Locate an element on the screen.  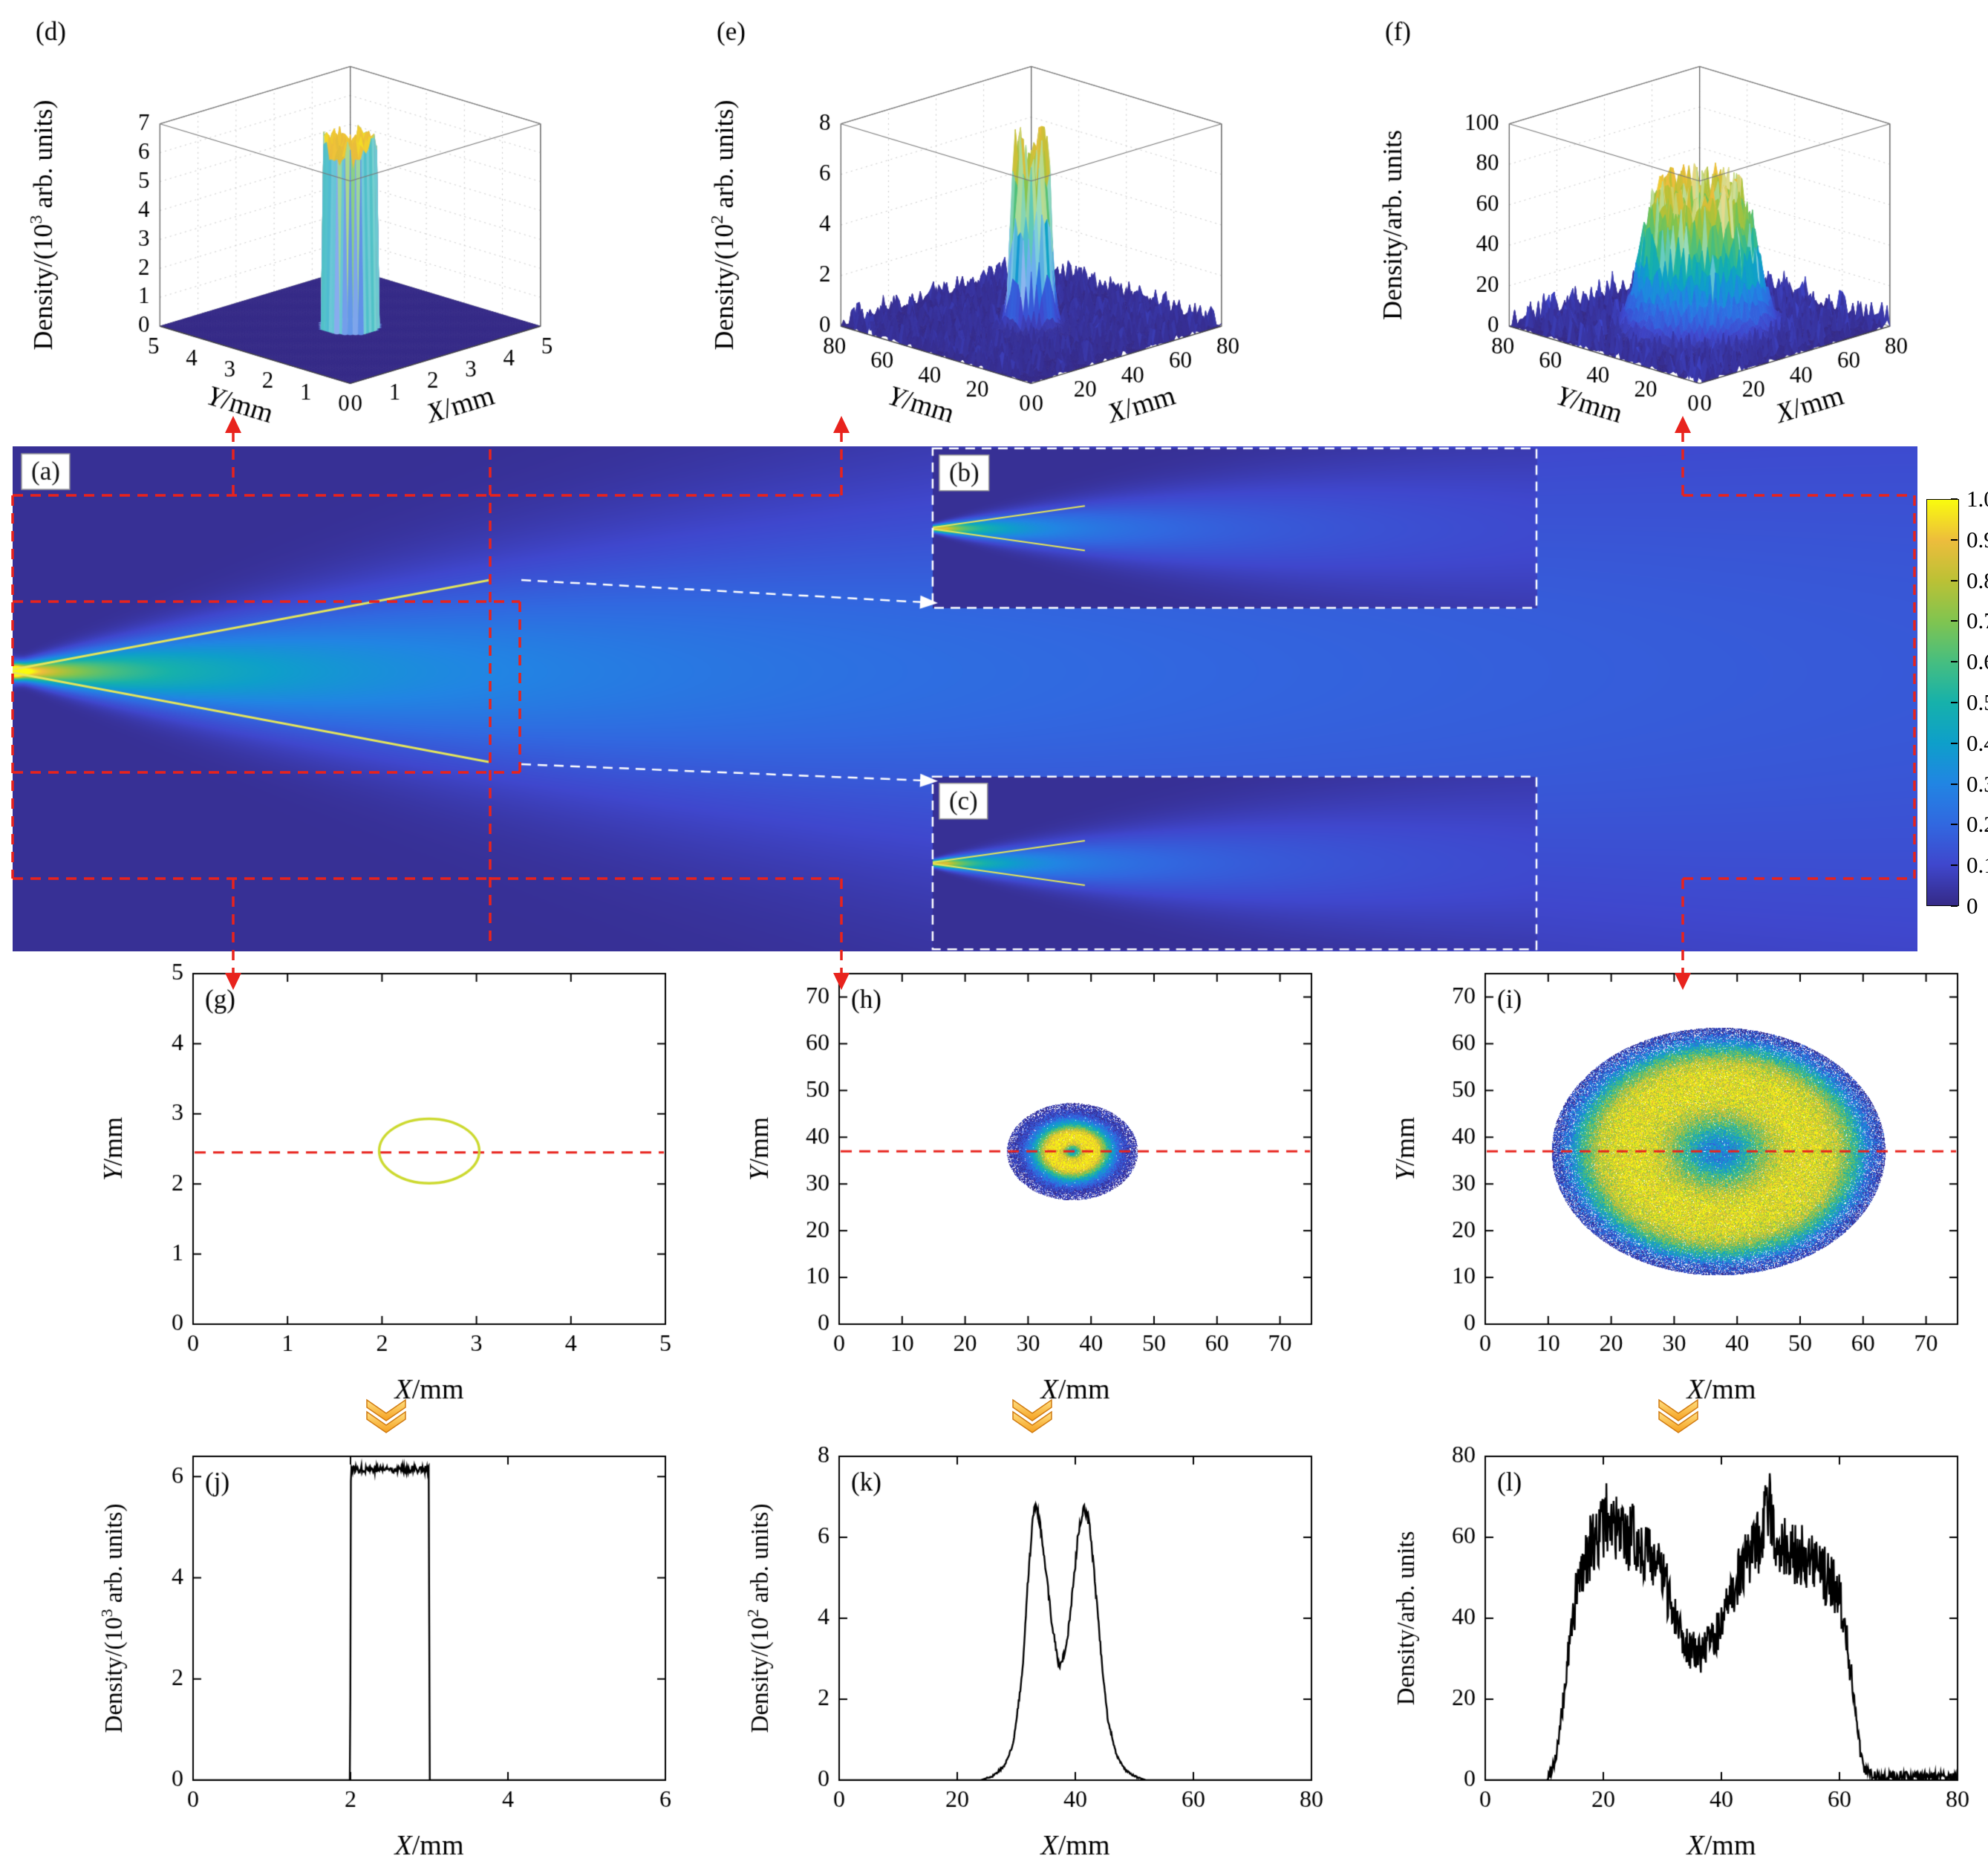
contour-plot-h is located at coordinates (1032, 1184).